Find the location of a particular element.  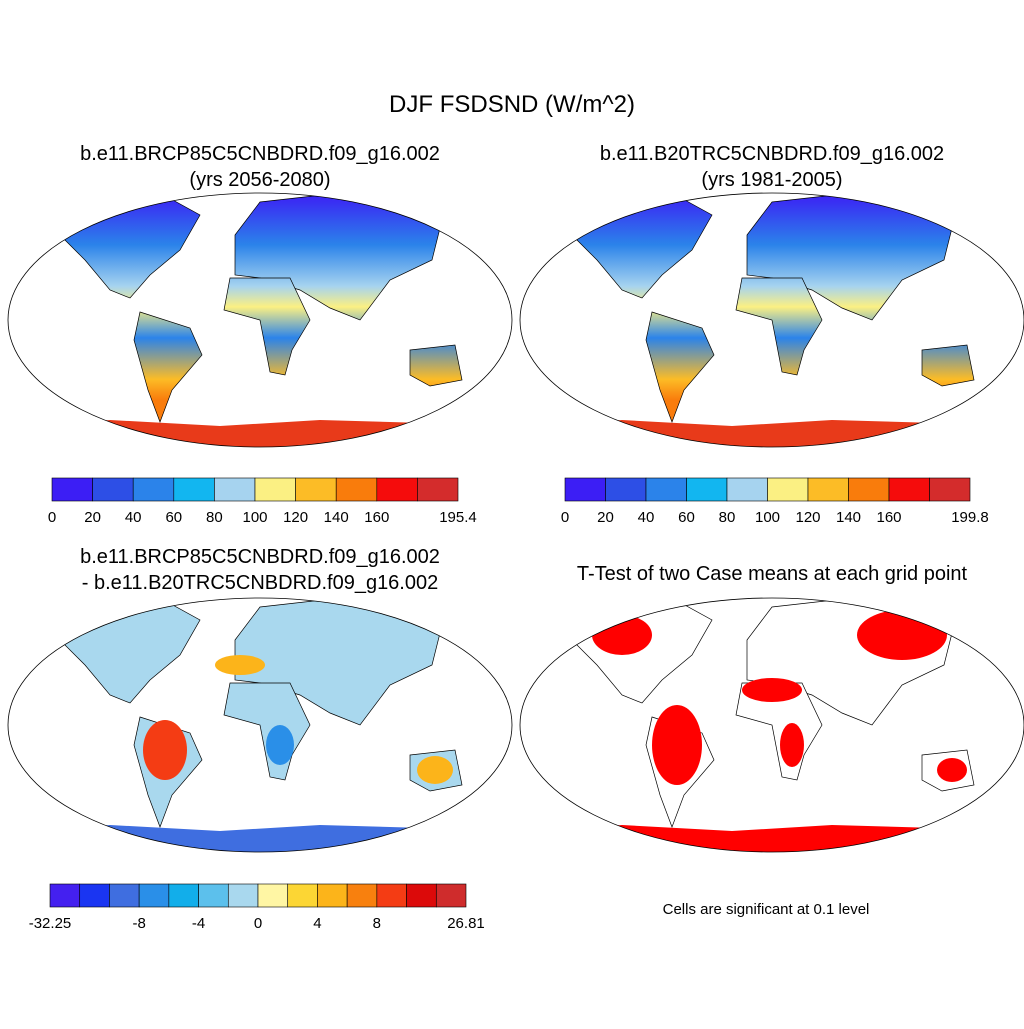

panel-title: b.e11.B20TRC5CNBDRD.f09_g16.002 is located at coordinates (772, 154).